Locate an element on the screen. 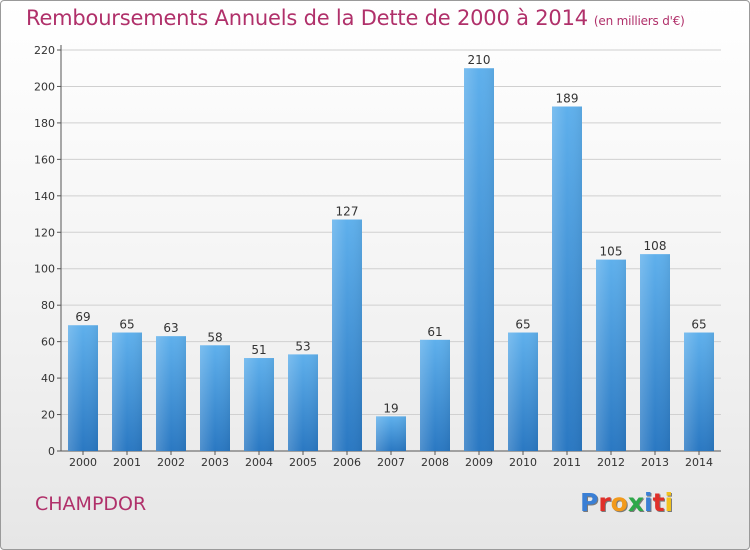  value-label: 127 is located at coordinates (347, 212).